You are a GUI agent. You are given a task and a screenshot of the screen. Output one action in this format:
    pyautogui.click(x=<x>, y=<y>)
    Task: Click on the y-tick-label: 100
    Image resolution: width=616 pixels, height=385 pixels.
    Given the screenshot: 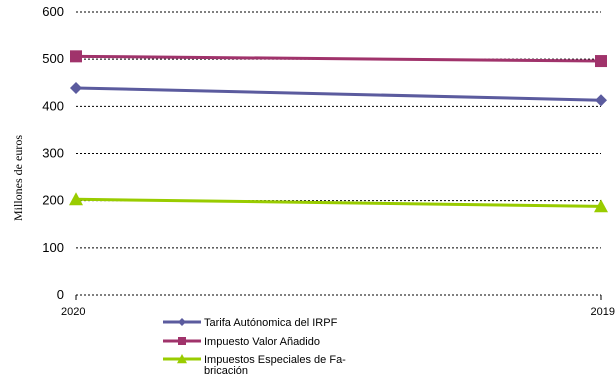 What is the action you would take?
    pyautogui.click(x=53, y=247)
    